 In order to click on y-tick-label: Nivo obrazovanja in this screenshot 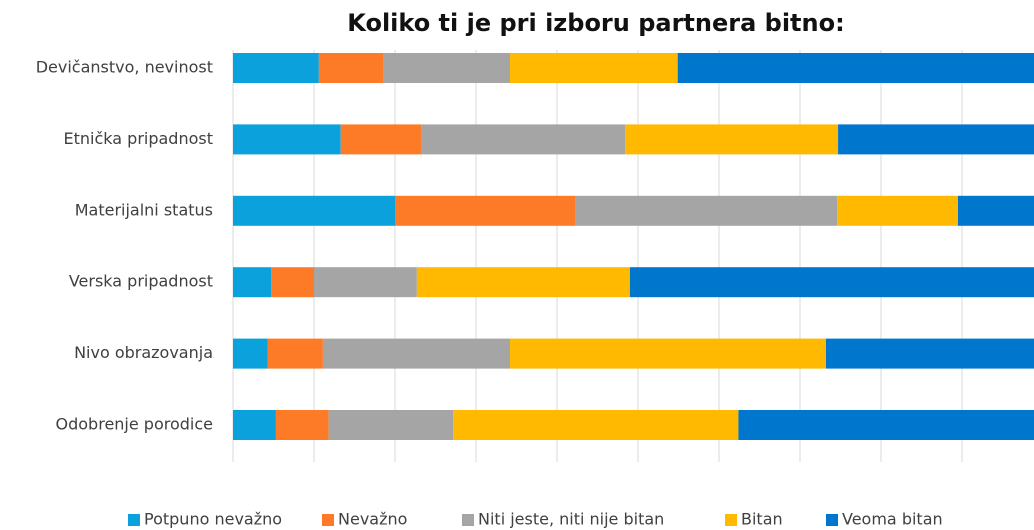, I will do `click(143, 352)`.